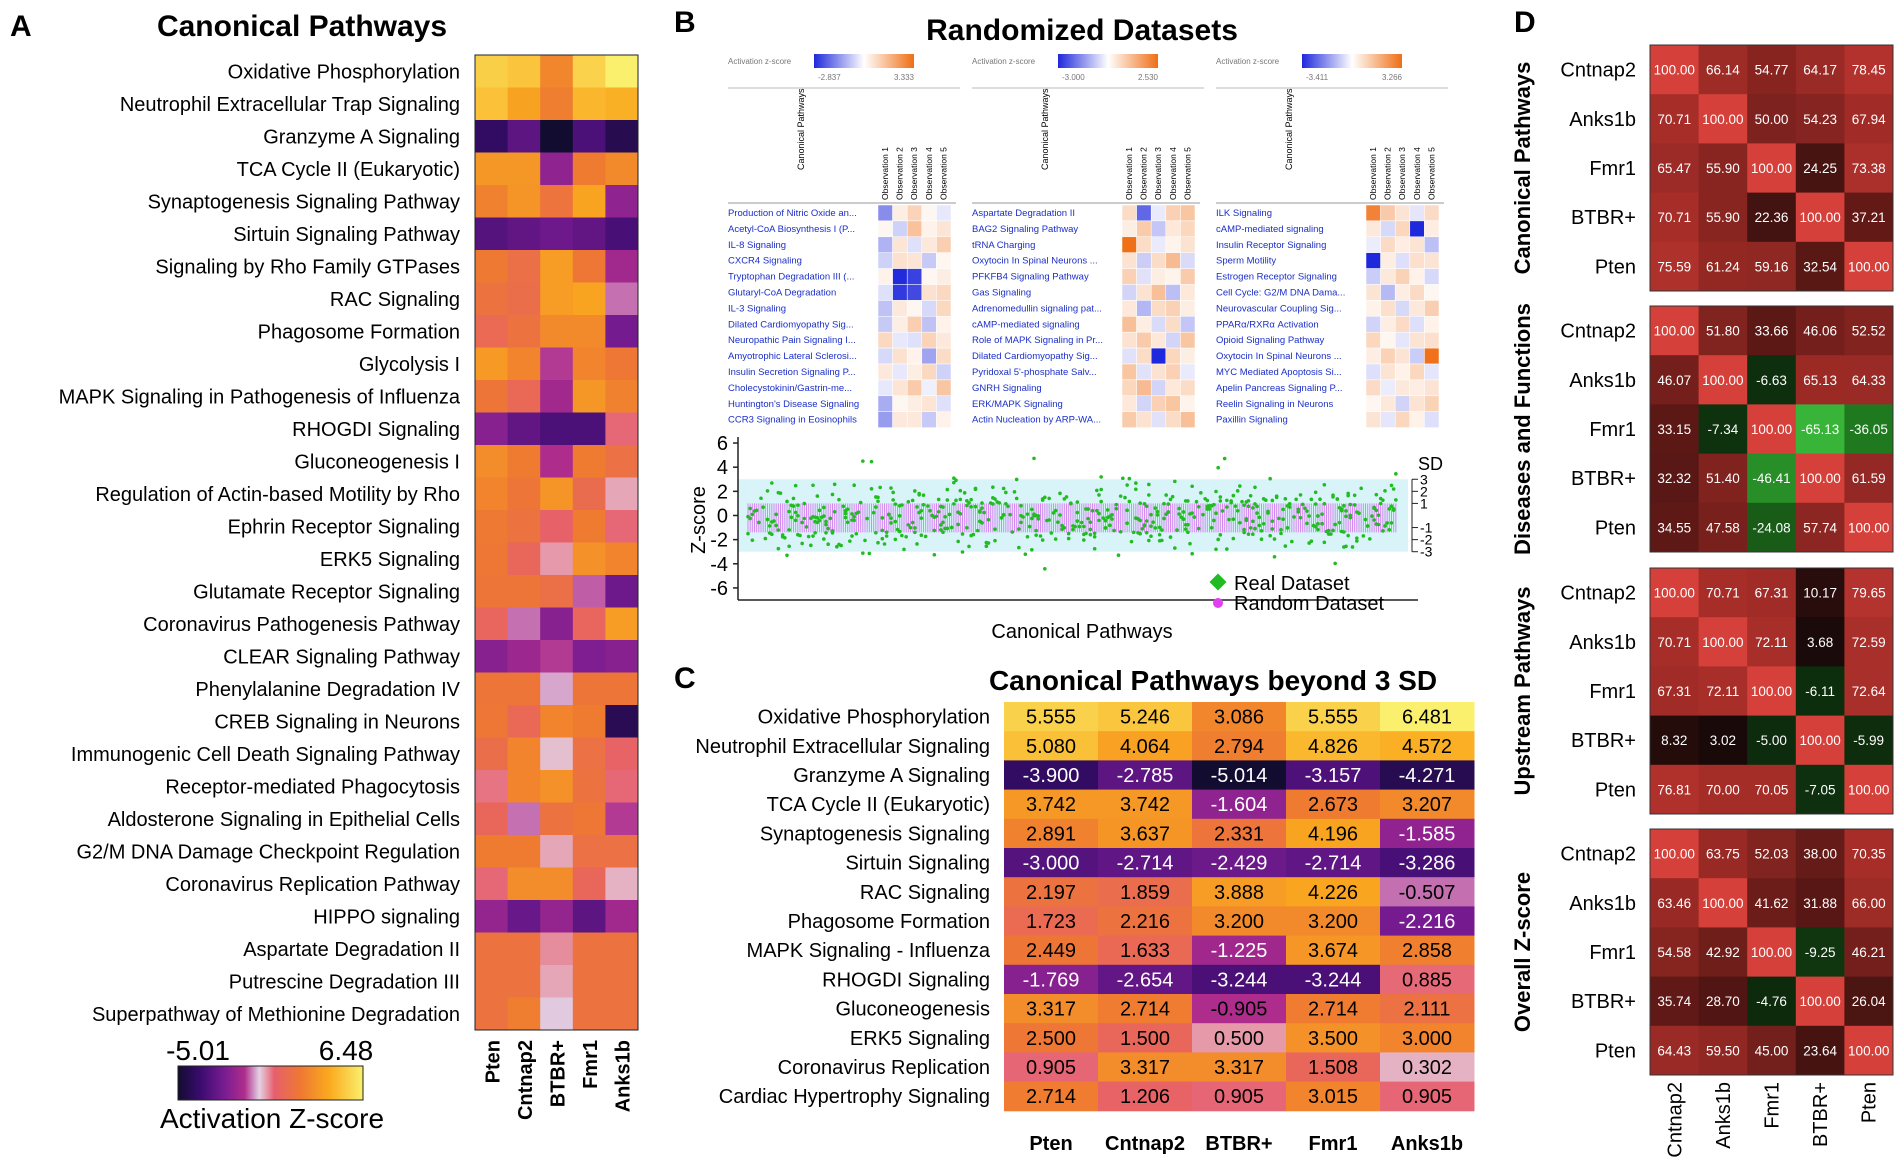 The image size is (1902, 1174). I want to click on sd-axis-label: SD, so click(1430, 464).